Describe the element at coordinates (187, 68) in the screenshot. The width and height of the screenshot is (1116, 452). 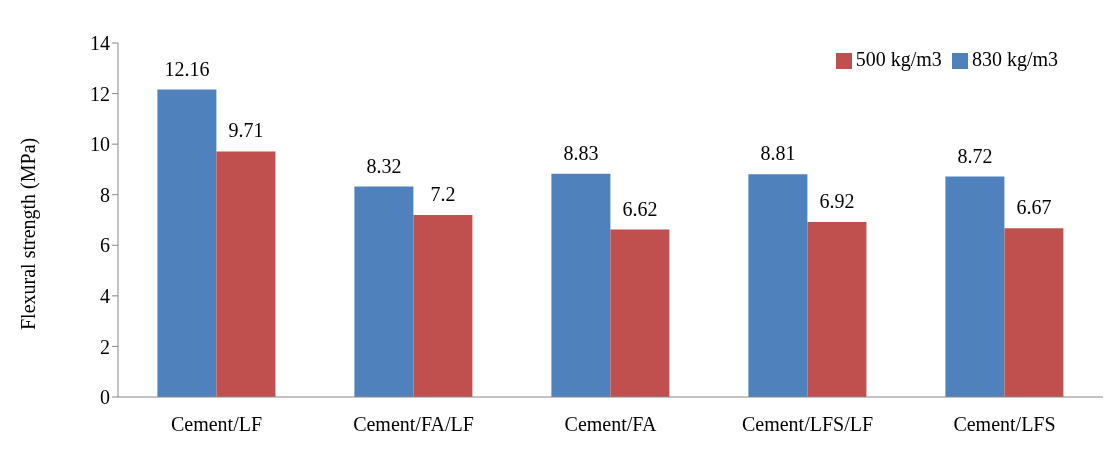
I see `data-label: 12.16` at that location.